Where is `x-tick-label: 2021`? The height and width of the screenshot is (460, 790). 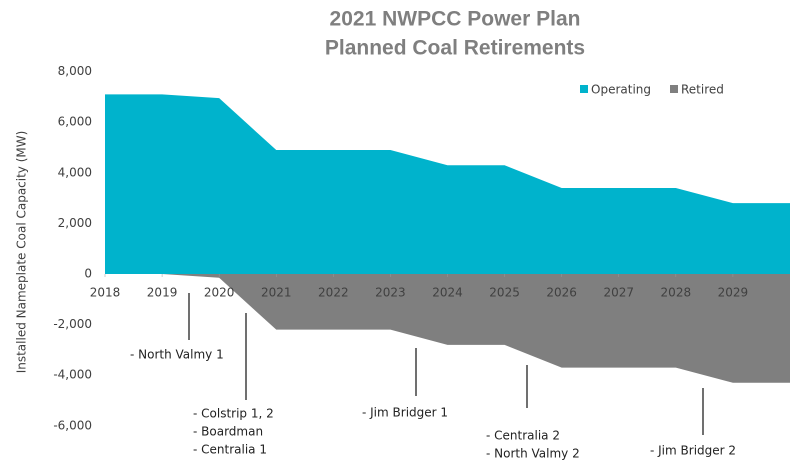
x-tick-label: 2021 is located at coordinates (276, 293).